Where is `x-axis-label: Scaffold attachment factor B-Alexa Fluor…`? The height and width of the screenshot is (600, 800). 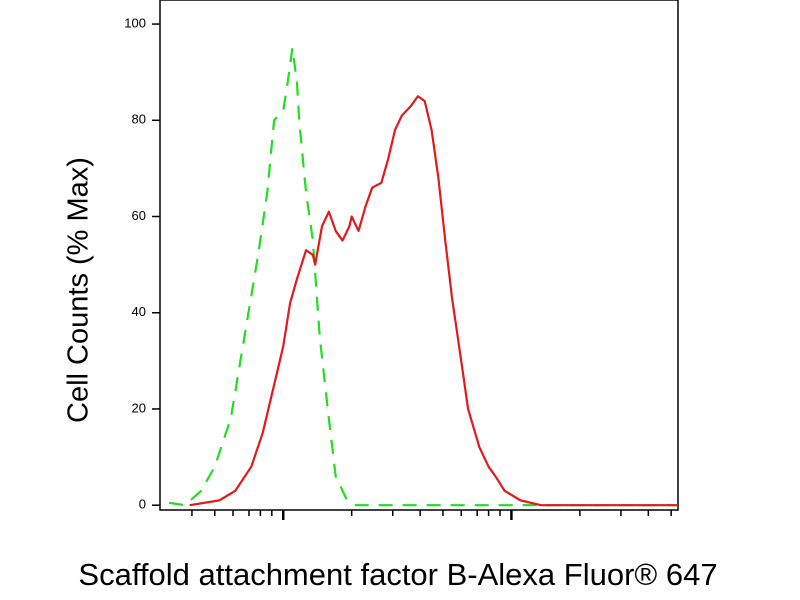
x-axis-label: Scaffold attachment factor B-Alexa Fluor… is located at coordinates (397, 574).